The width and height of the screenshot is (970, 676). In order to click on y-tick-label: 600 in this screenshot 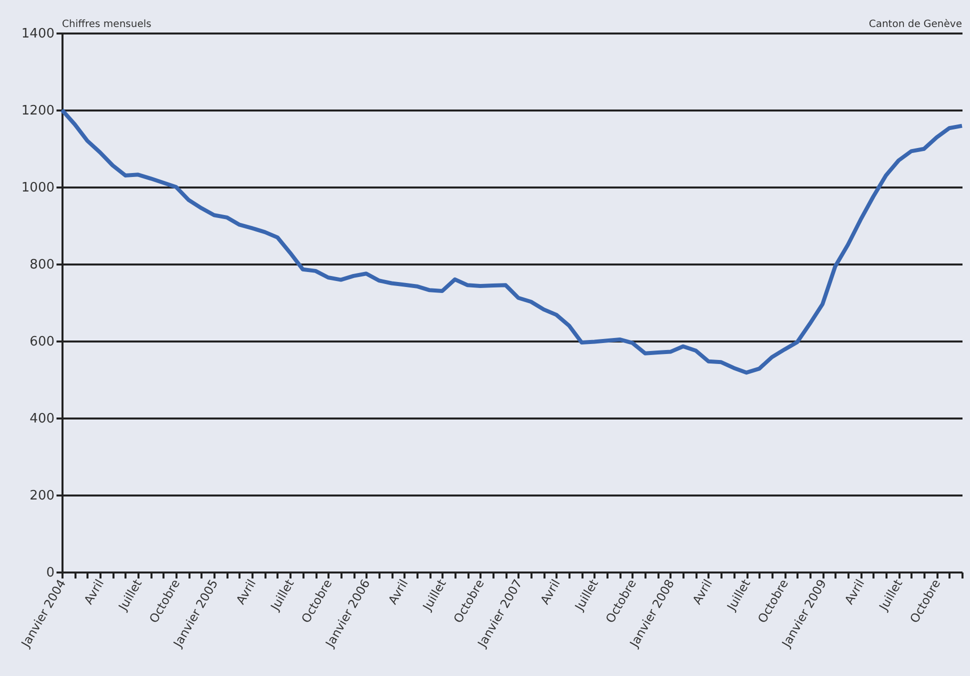, I will do `click(42, 342)`.